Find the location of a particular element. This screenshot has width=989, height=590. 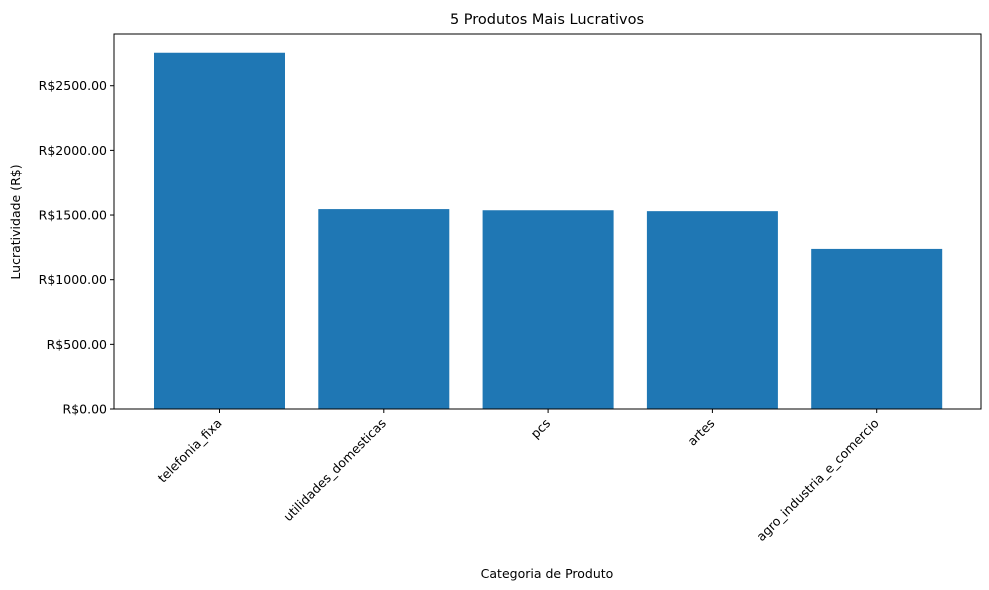

x-axis-label: Categoria de Produto is located at coordinates (547, 573).